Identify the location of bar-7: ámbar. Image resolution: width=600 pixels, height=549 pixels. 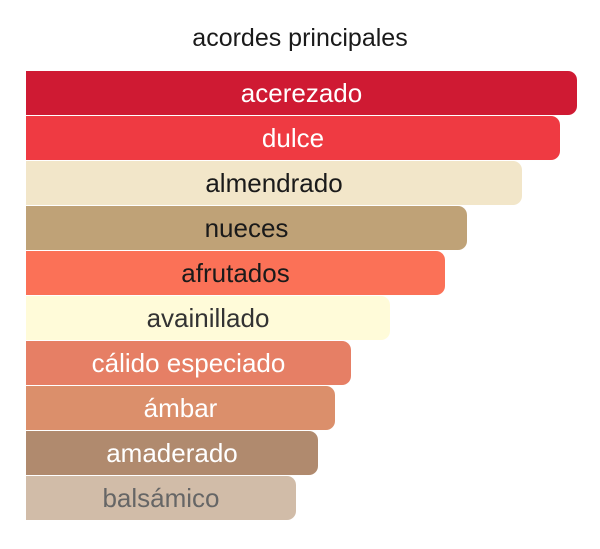
(180, 408).